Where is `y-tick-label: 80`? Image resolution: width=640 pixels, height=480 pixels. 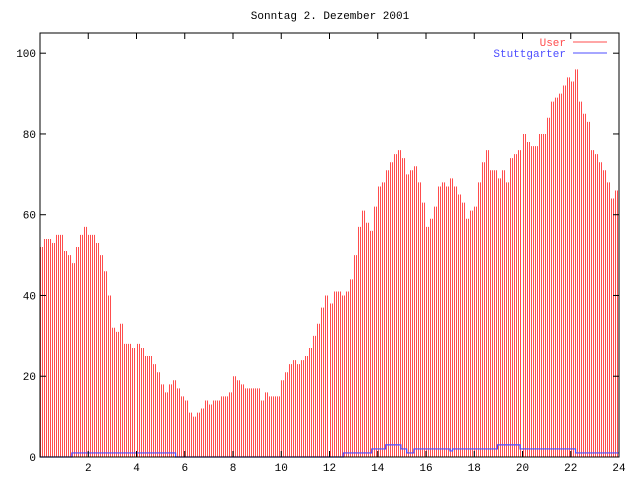 y-tick-label: 80 is located at coordinates (29, 136).